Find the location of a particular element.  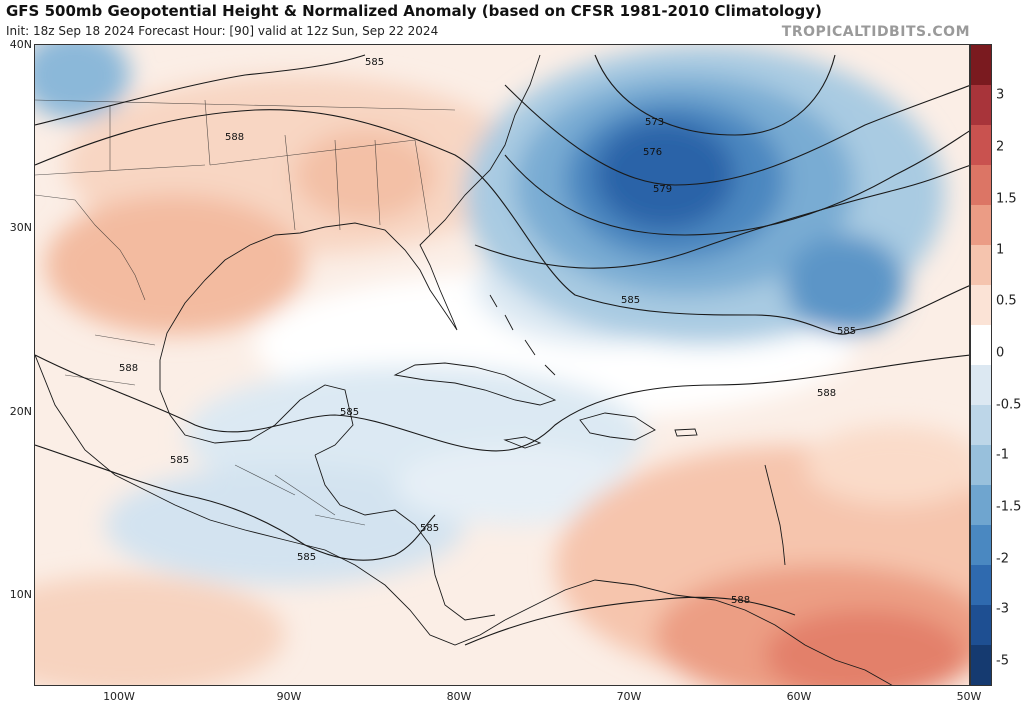

contour-label-585-yuc: 585 is located at coordinates (179, 460).